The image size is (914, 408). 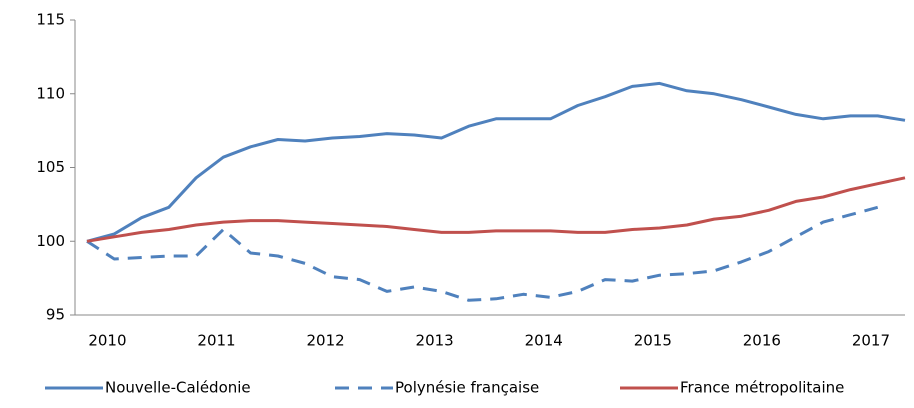 What do you see at coordinates (50, 20) in the screenshot?
I see `y-tick-label: 115` at bounding box center [50, 20].